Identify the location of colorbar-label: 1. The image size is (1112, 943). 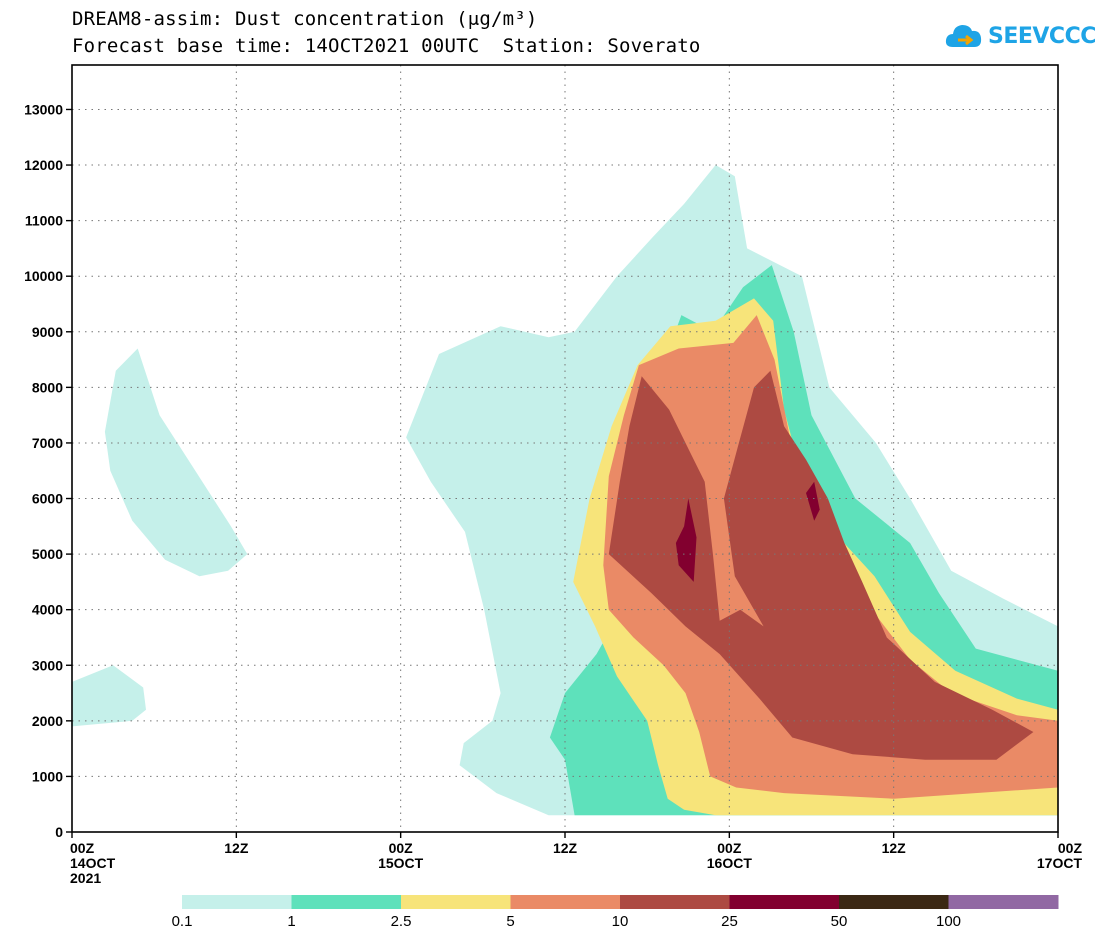
(291, 921).